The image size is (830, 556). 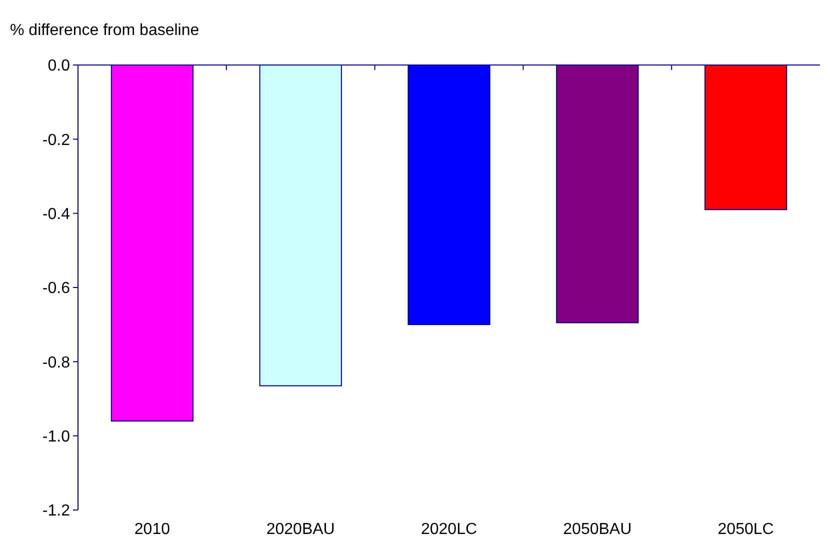 I want to click on y-tick-label: -1.0, so click(x=56, y=437).